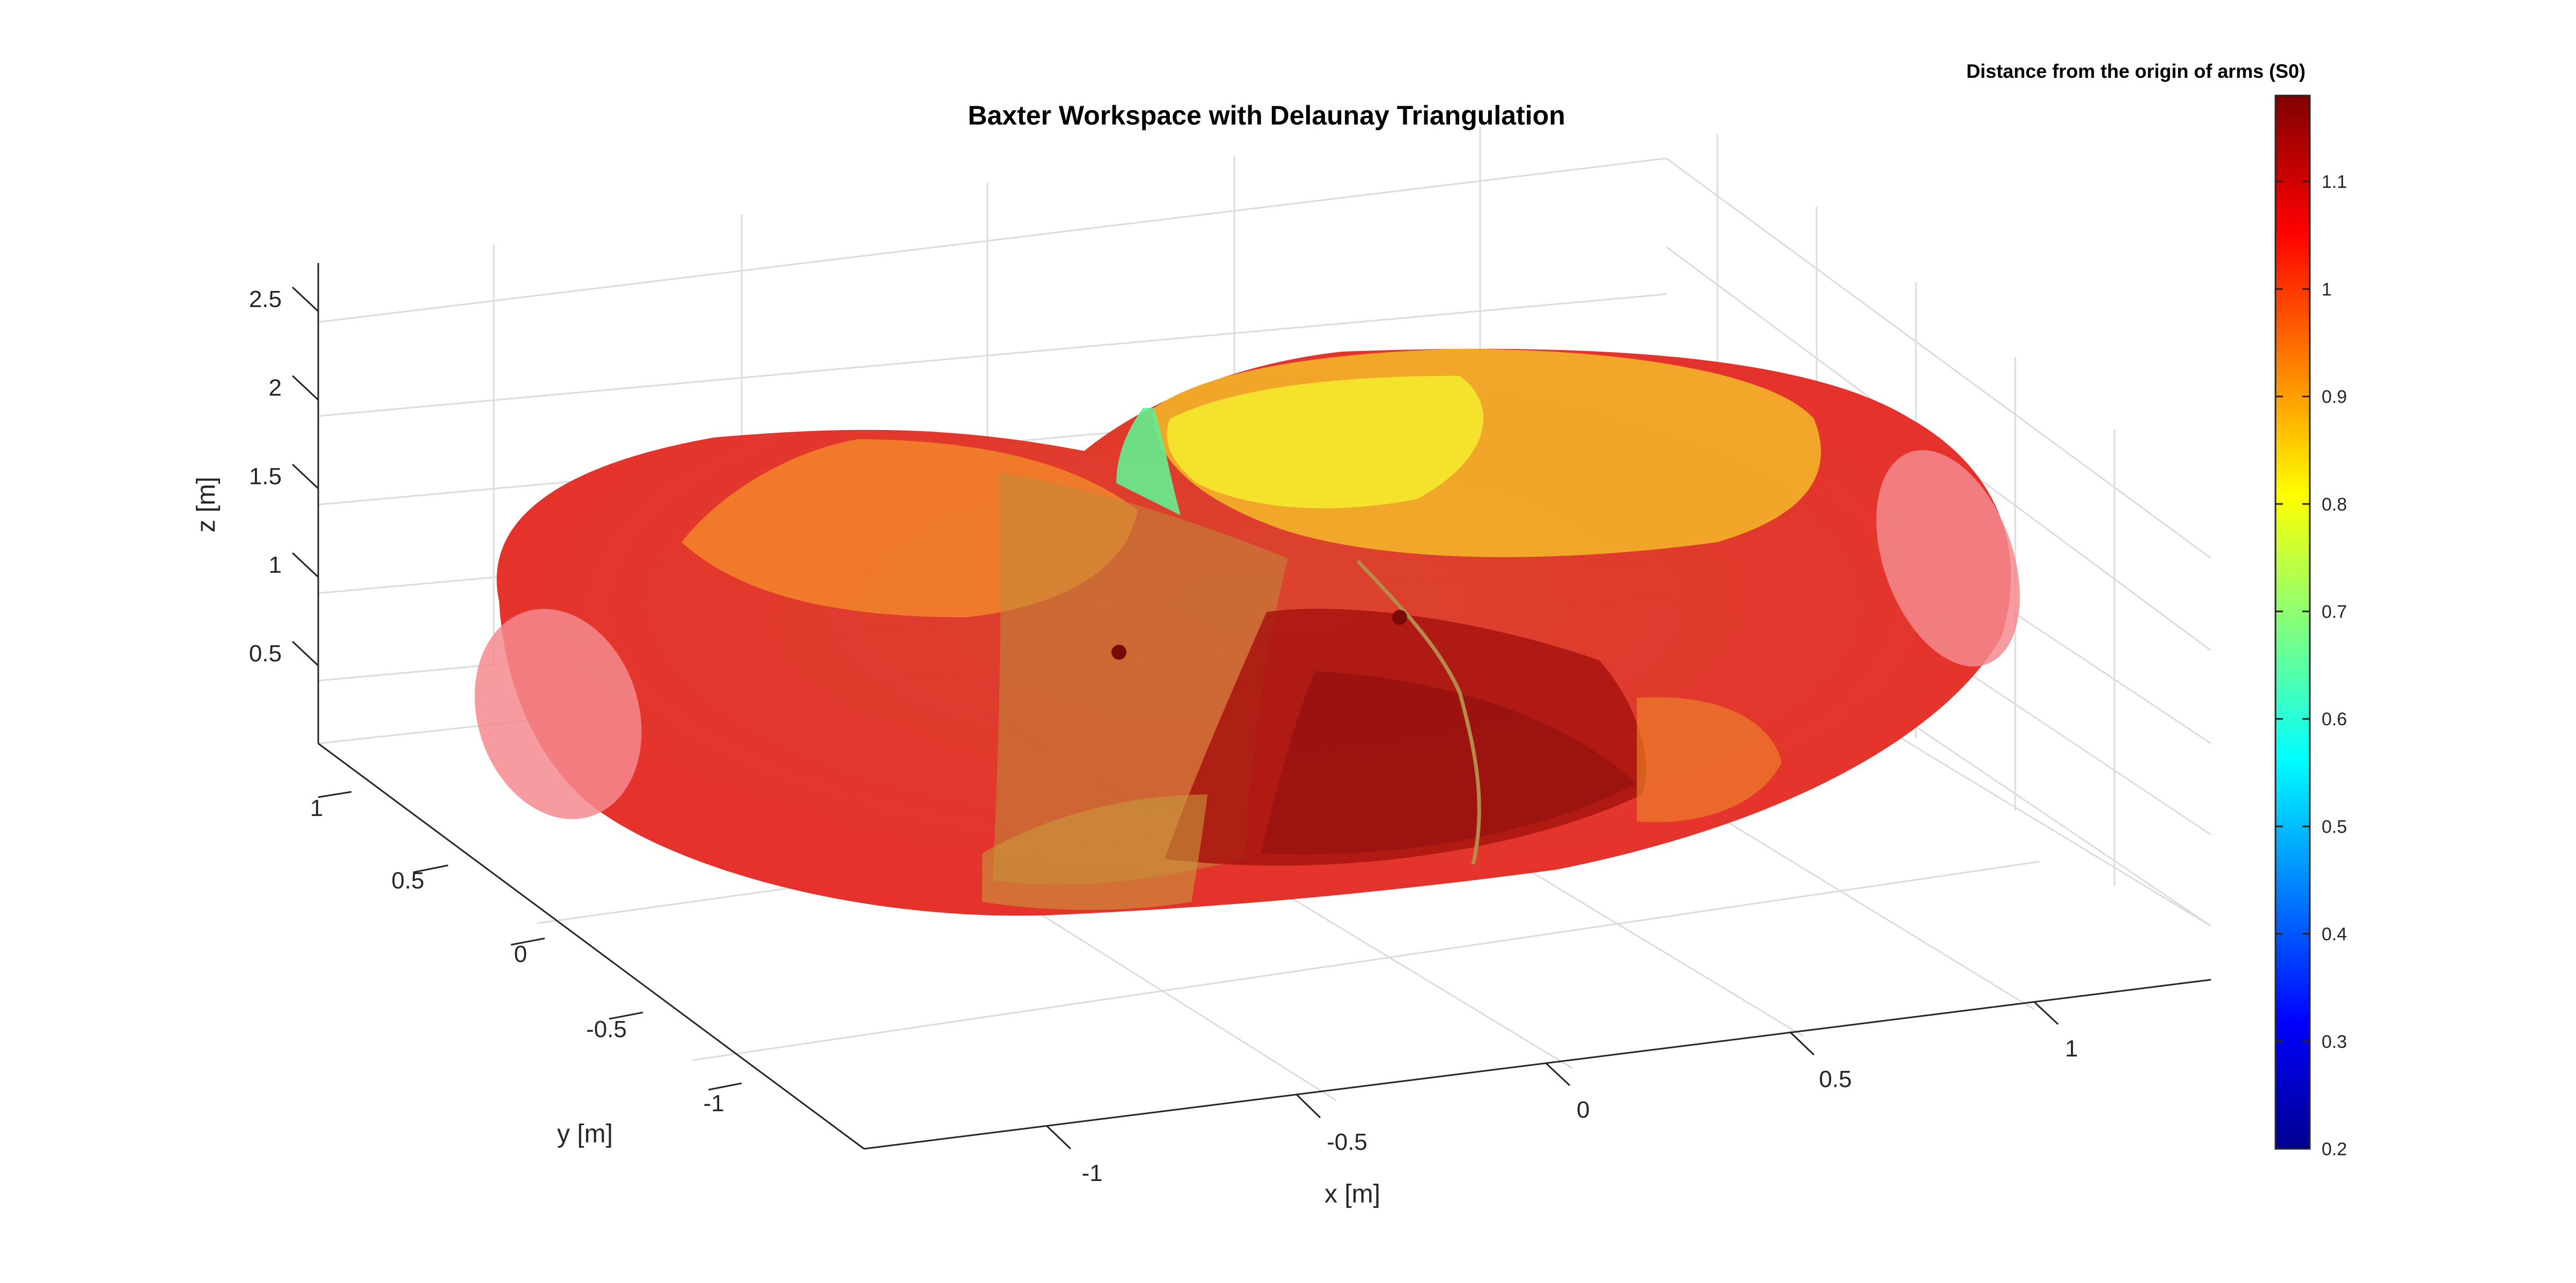  I want to click on z-tick-label: 1, so click(275, 565).